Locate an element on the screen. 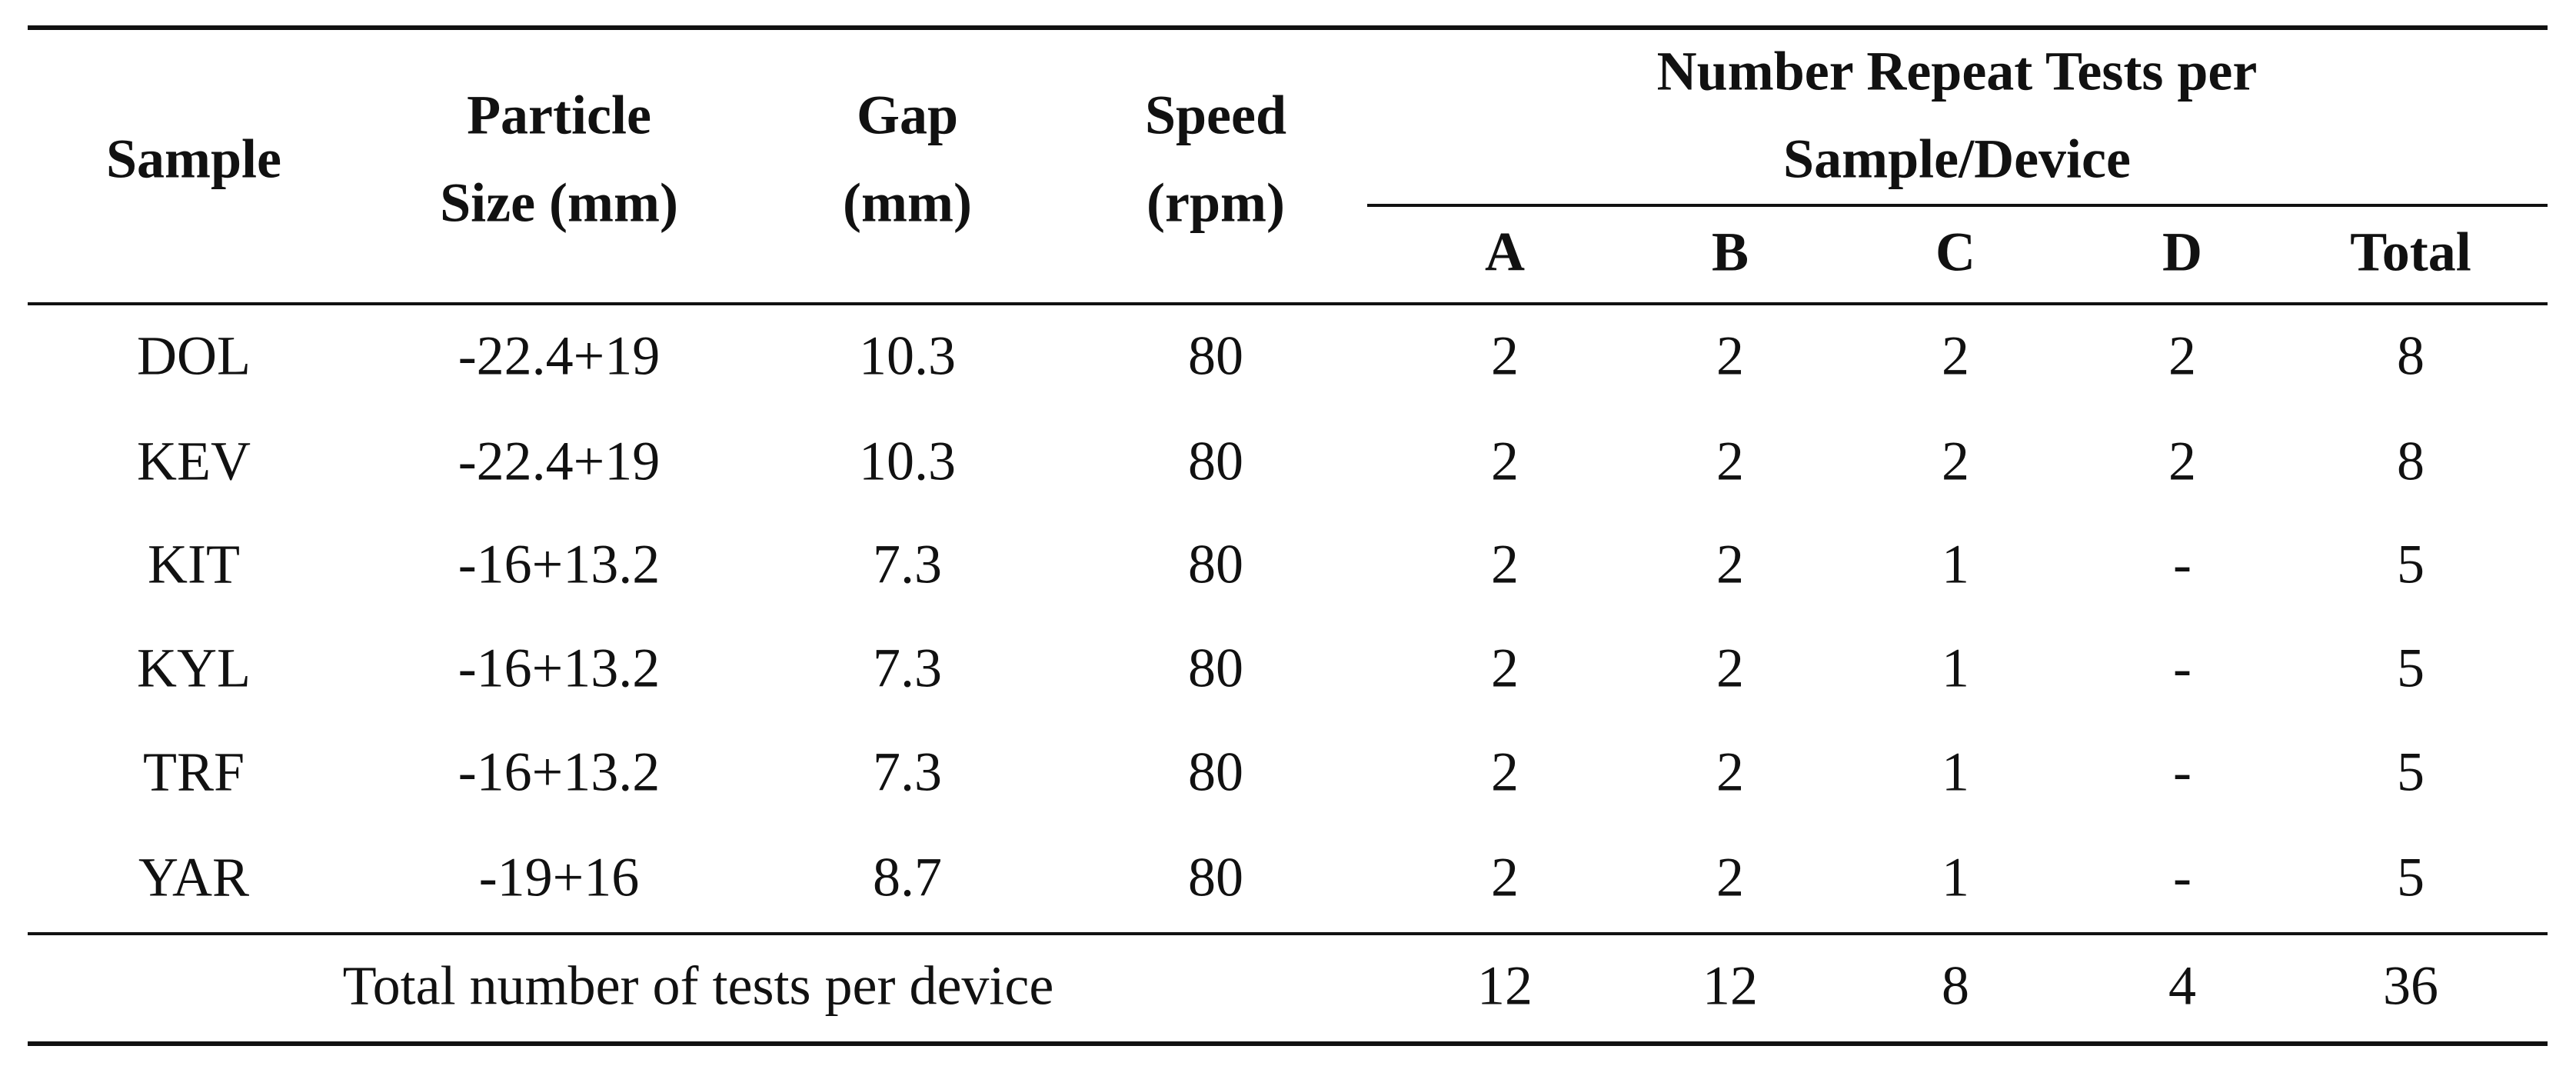 Image resolution: width=2576 pixels, height=1066 pixels. cell: DOL is located at coordinates (194, 356).